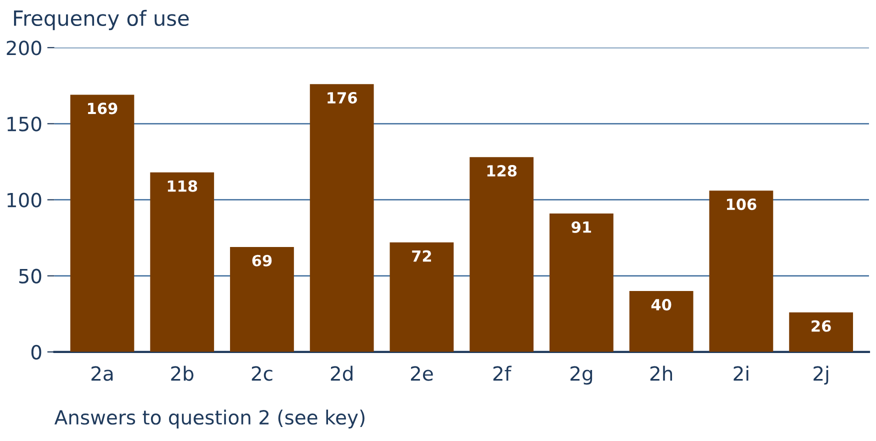 This screenshot has width=876, height=441. What do you see at coordinates (342, 98) in the screenshot?
I see `data-label: 176` at bounding box center [342, 98].